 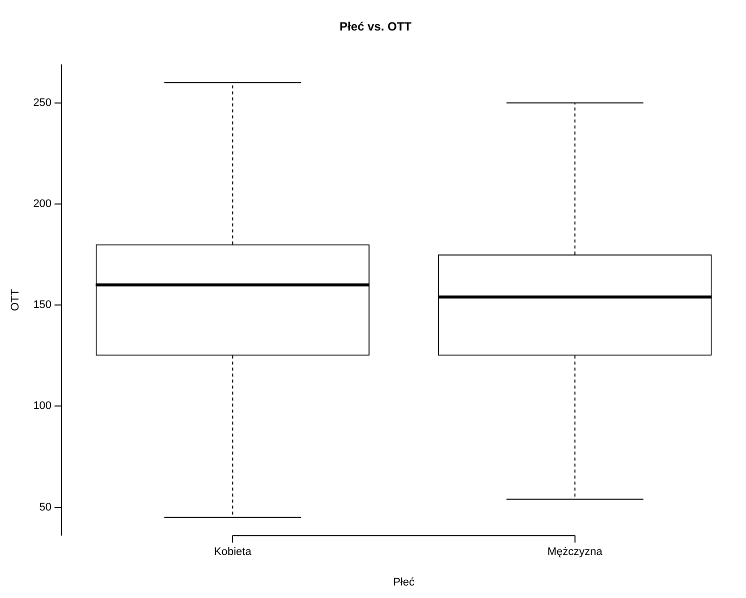 I want to click on y-tick-label: 50, so click(x=45, y=507).